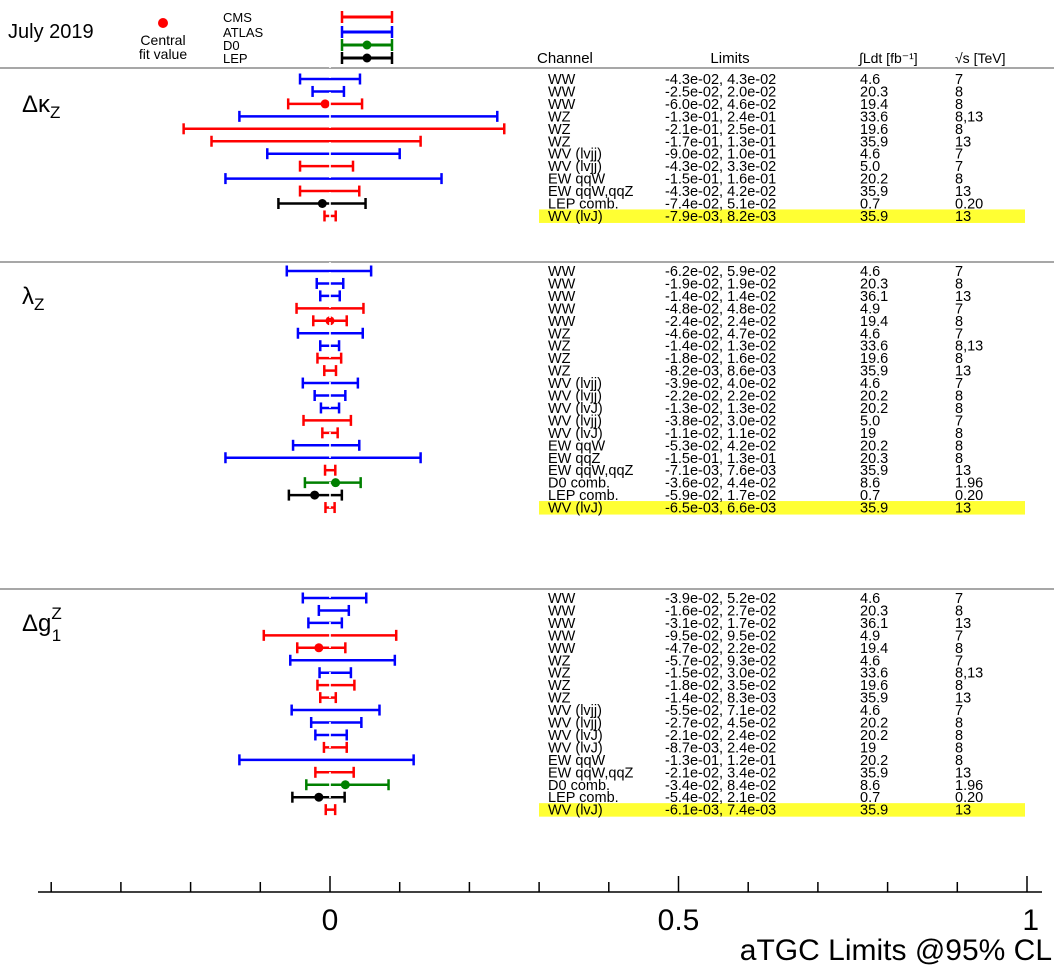 Image resolution: width=1054 pixels, height=972 pixels. What do you see at coordinates (720, 446) in the screenshot?
I see `row-limits: -5.3e-02, 4.2e-02` at bounding box center [720, 446].